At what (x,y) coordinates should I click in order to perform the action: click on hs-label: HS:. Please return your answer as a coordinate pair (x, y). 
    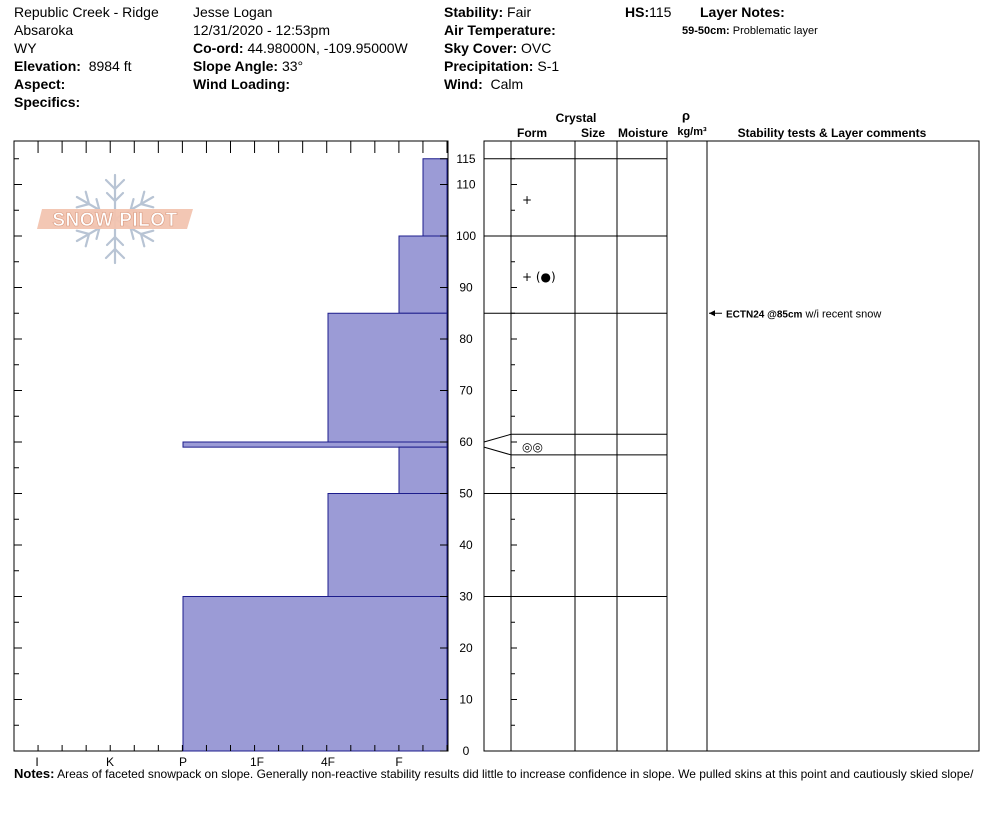
    Looking at the image, I should click on (637, 12).